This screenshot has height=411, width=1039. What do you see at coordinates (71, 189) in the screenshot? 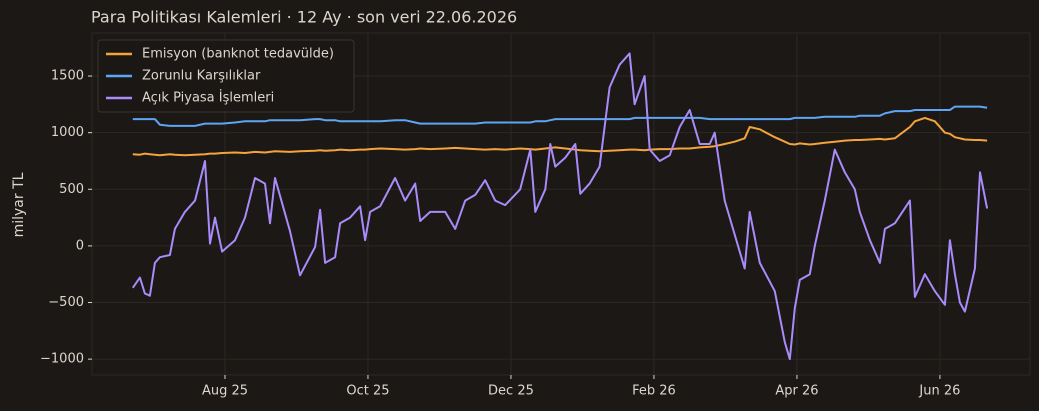
I see `y-tick-label: 500` at bounding box center [71, 189].